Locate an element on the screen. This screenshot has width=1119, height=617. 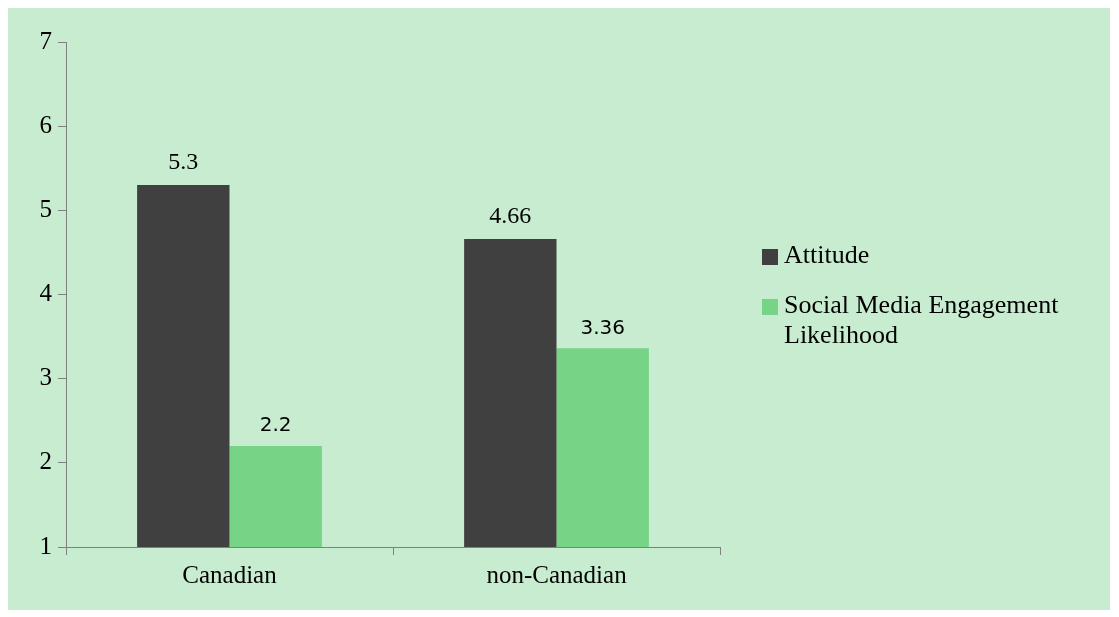
data-label: 4.66 is located at coordinates (510, 215).